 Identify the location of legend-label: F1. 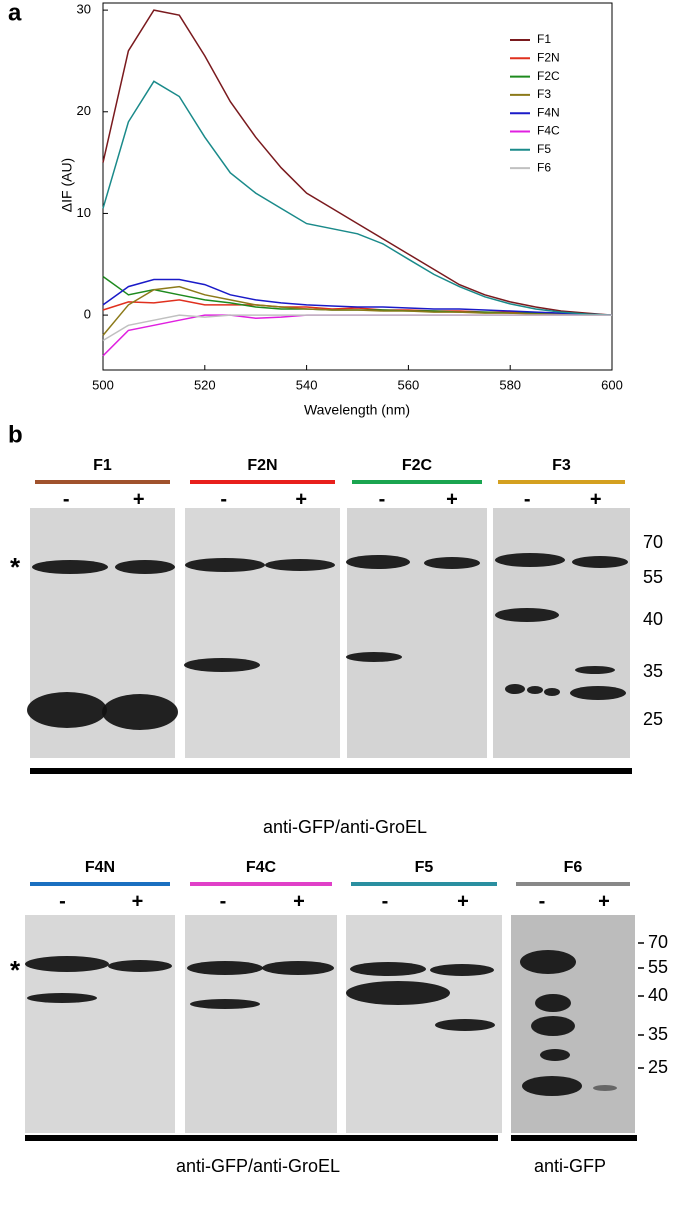
(544, 39).